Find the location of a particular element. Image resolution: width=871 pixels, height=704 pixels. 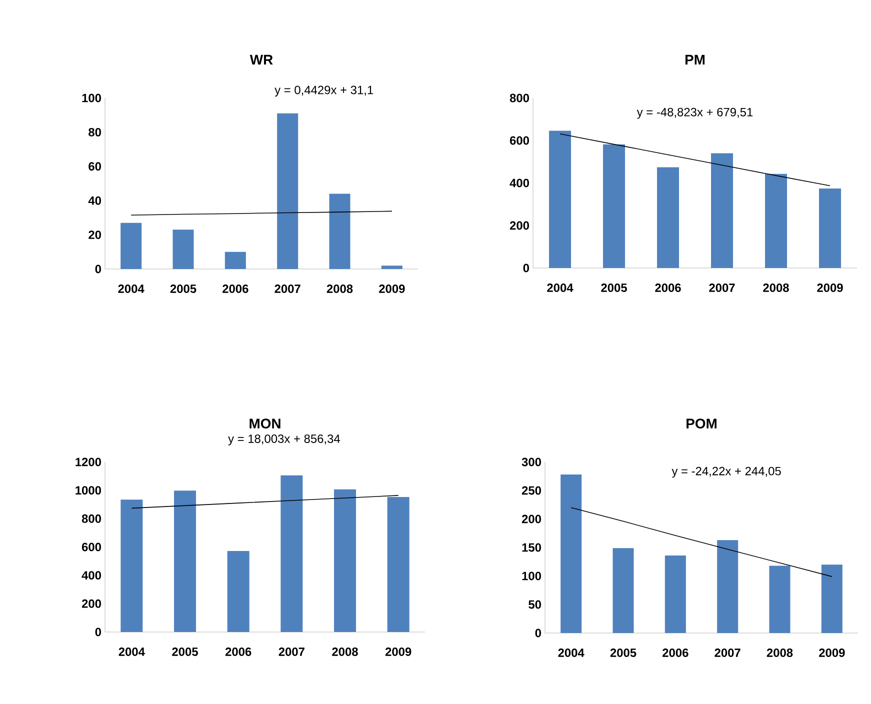

chart-title: MON is located at coordinates (265, 423).